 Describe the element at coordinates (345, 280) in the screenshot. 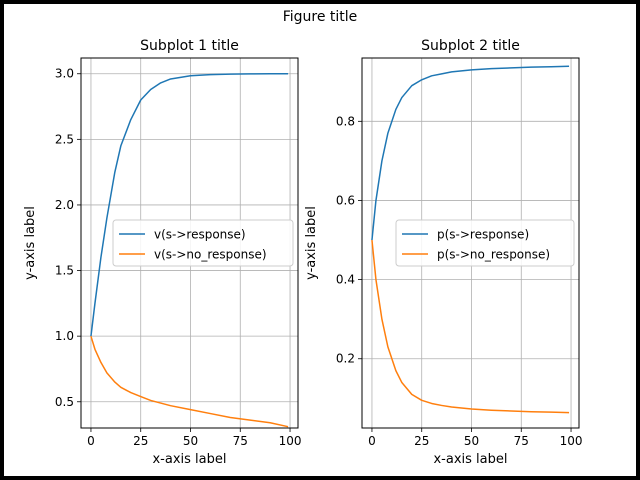

I see `y-tick-label: 0.4` at that location.